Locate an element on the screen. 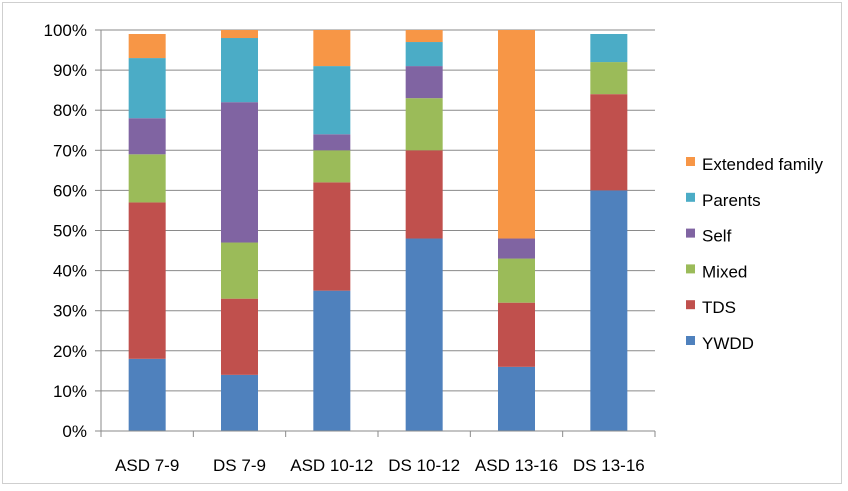 The height and width of the screenshot is (491, 848). y-tick-label: 30% is located at coordinates (70, 311).